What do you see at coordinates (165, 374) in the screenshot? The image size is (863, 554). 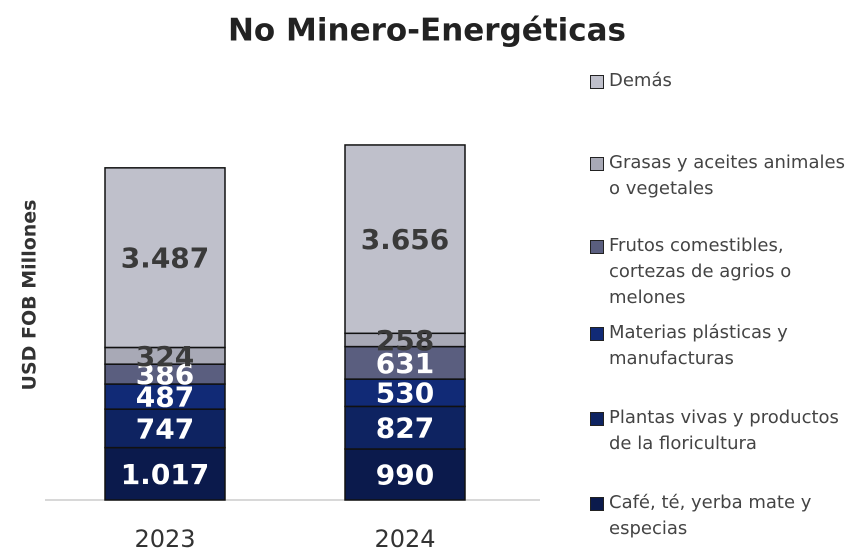 I see `data-label: 386` at bounding box center [165, 374].